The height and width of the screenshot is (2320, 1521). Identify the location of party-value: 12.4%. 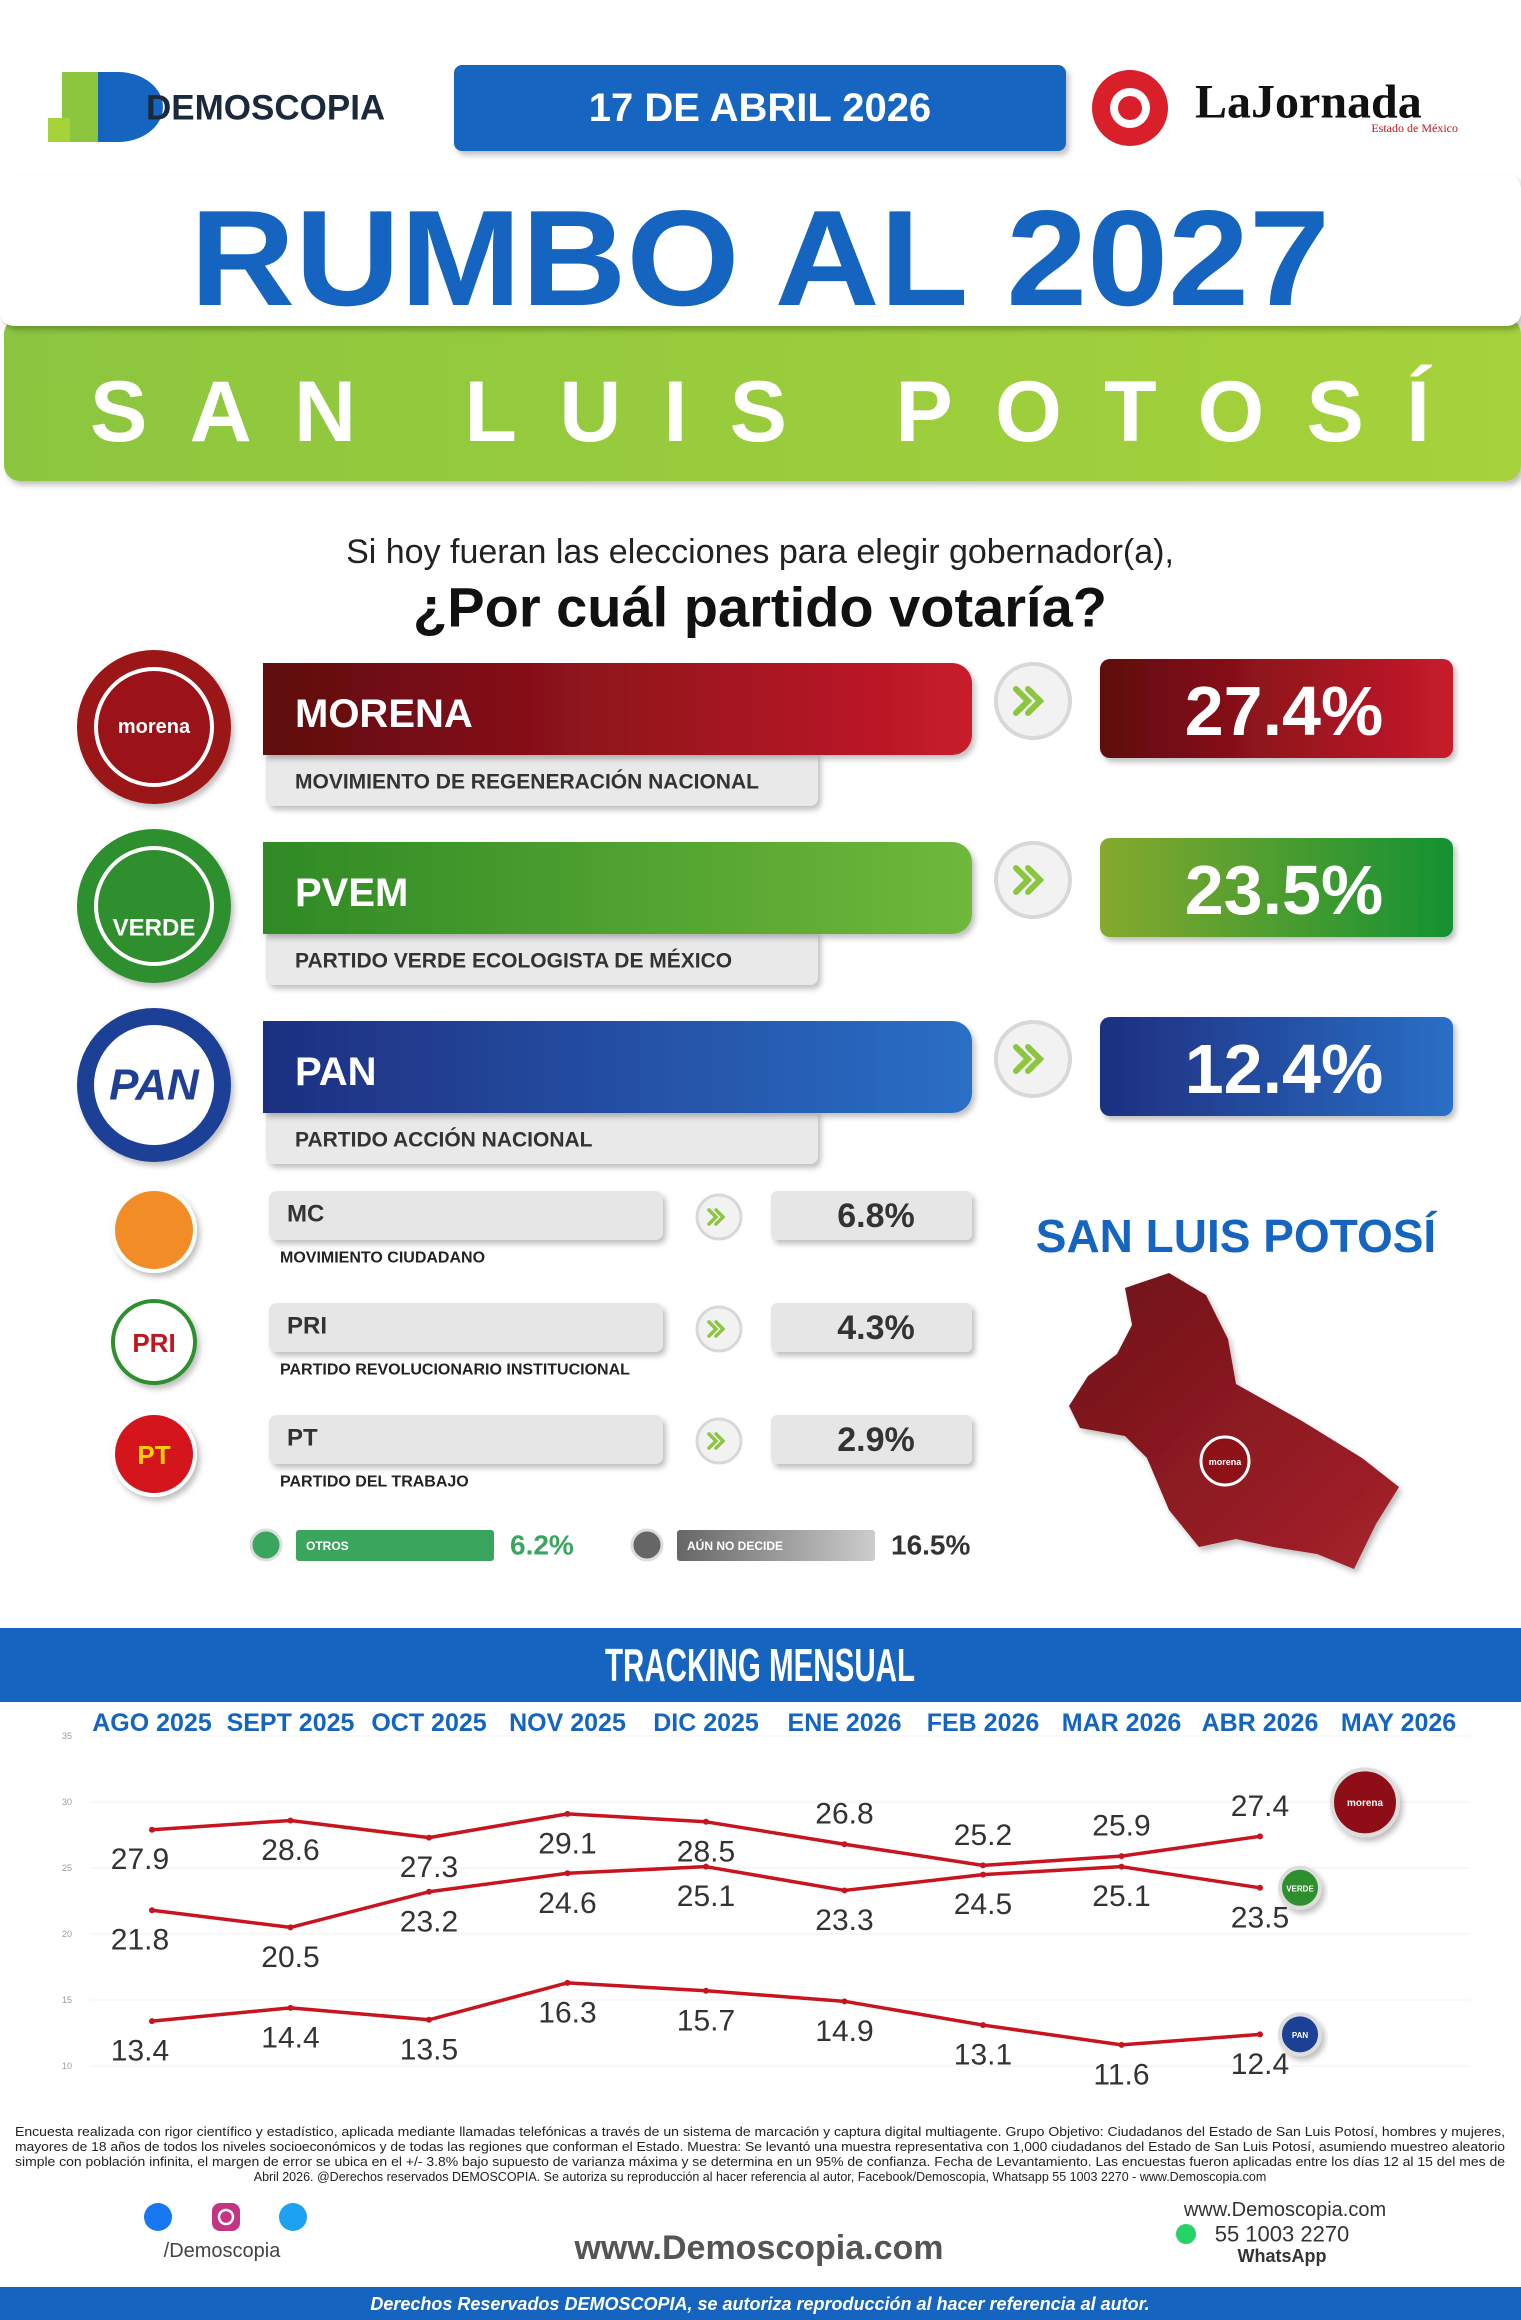
(1284, 1069).